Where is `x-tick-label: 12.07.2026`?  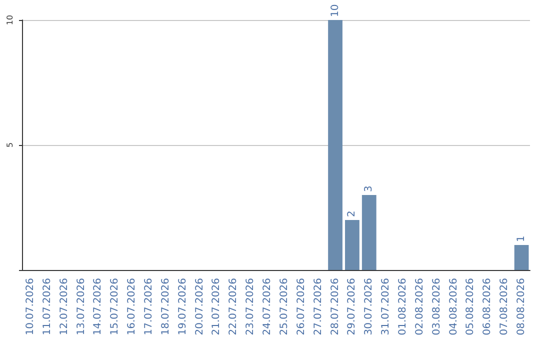
x-tick-label: 12.07.2026 is located at coordinates (64, 307).